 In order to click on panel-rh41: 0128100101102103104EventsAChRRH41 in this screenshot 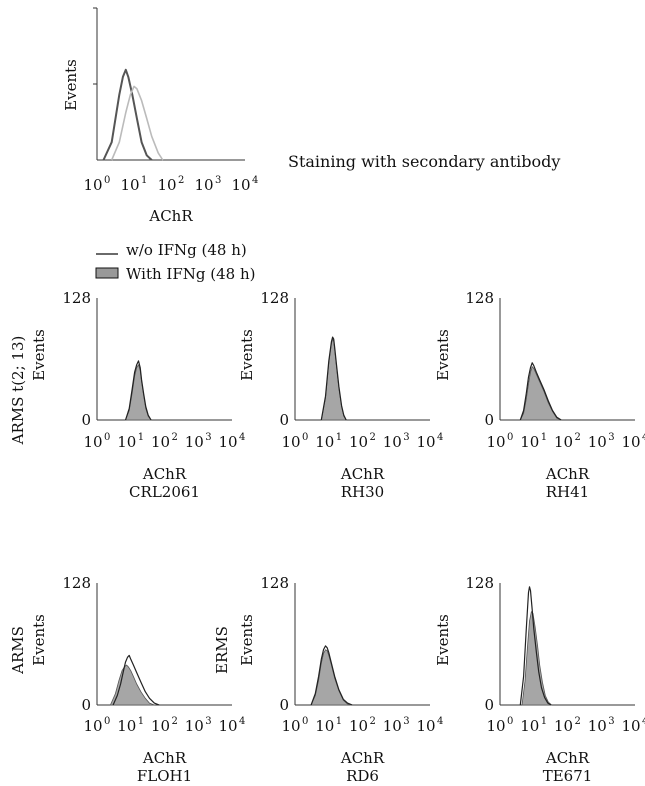, I will do `click(539, 395)`.